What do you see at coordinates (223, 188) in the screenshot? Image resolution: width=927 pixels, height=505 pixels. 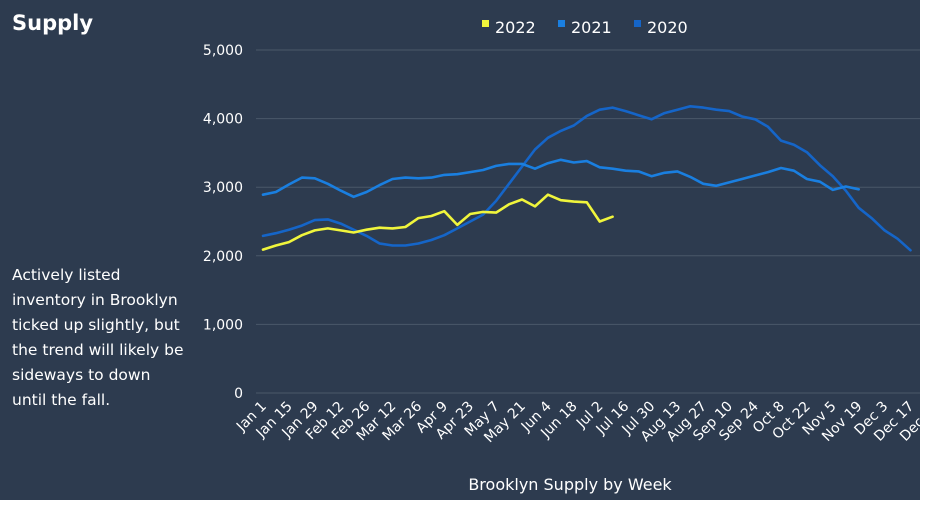 I see `y-tick-label: 3,000` at bounding box center [223, 188].